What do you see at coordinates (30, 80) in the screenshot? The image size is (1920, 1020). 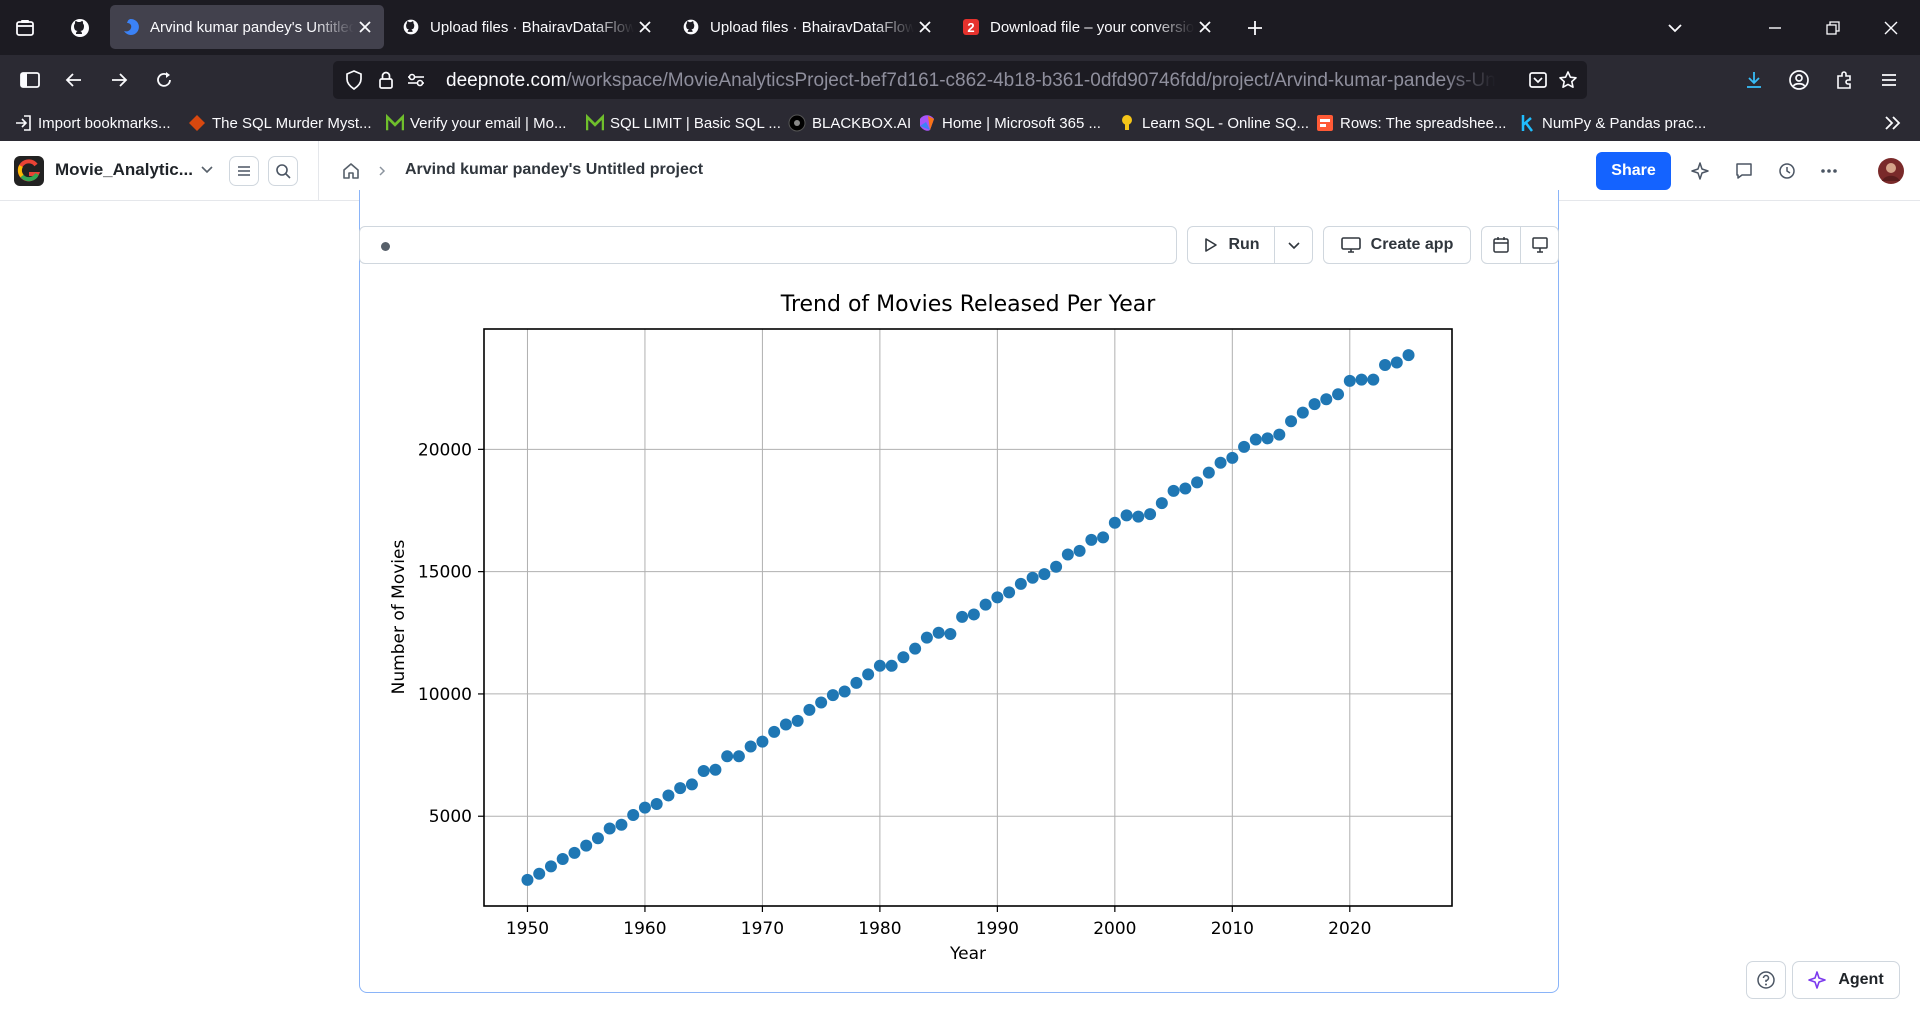 I see `sidebar-toggle-icon` at bounding box center [30, 80].